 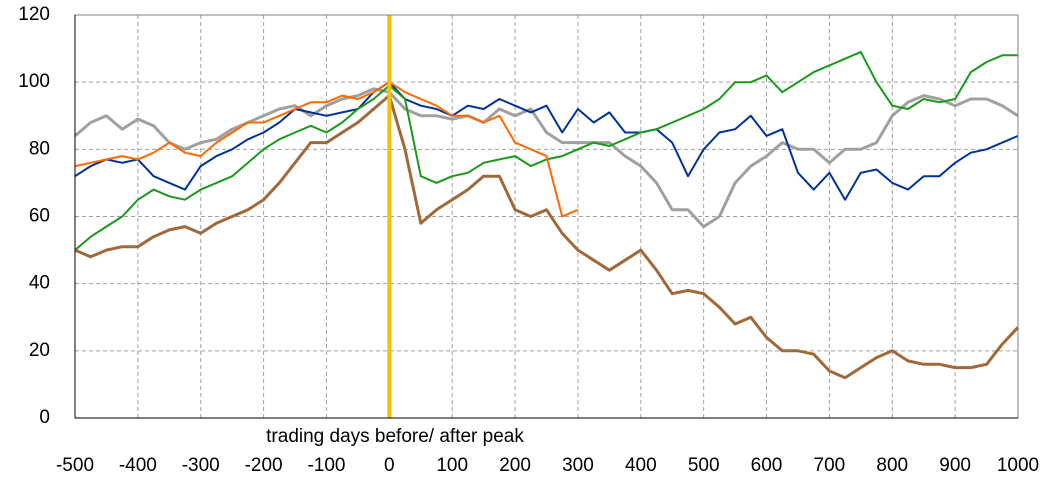 I want to click on x-axis-label: trading days before/ after peak, so click(x=395, y=436).